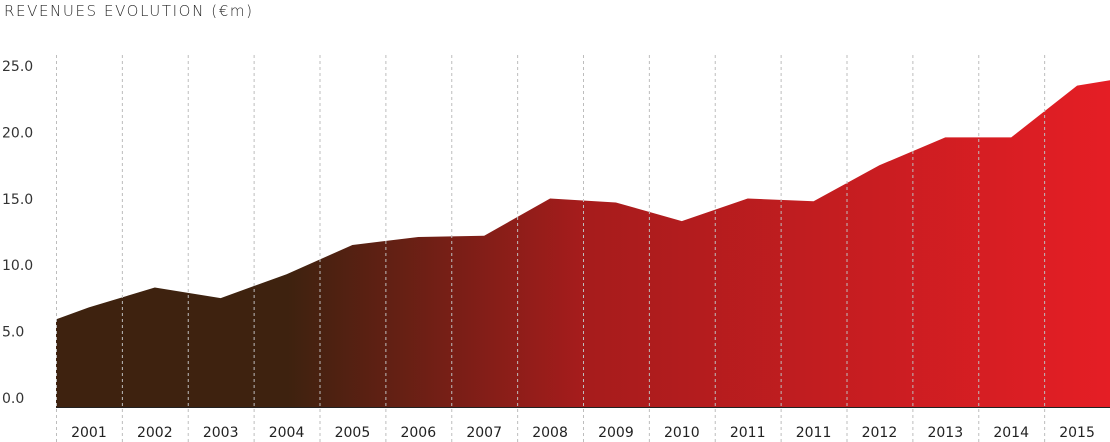  What do you see at coordinates (17, 67) in the screenshot?
I see `y-tick-label: 25.0` at bounding box center [17, 67].